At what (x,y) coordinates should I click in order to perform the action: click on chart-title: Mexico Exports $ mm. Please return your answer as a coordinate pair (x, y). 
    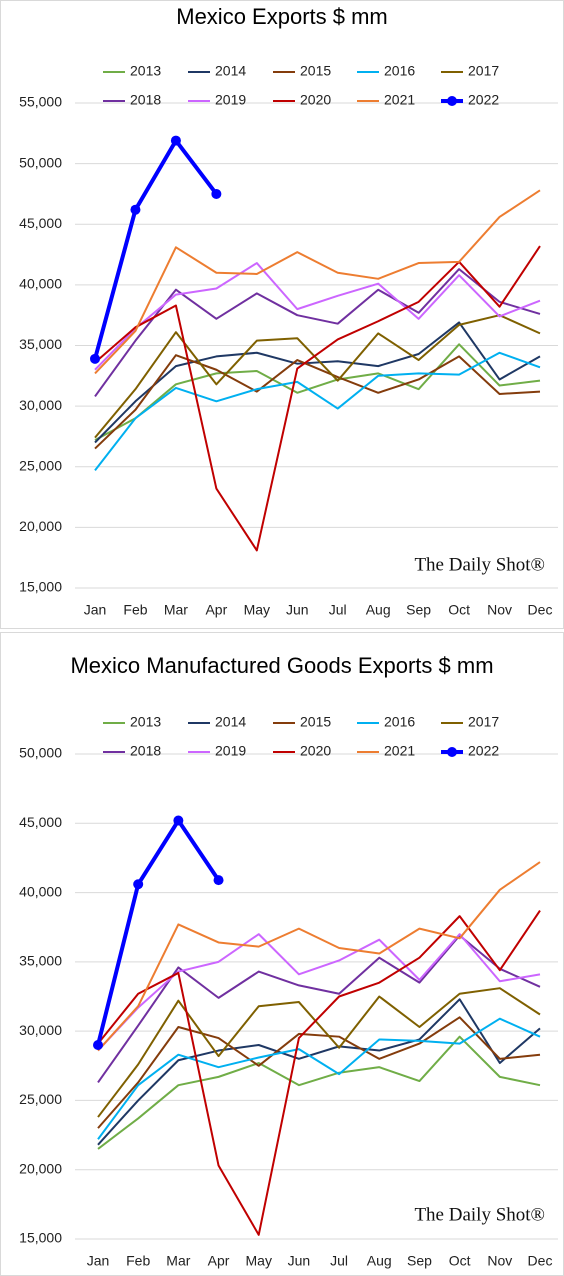
    Looking at the image, I should click on (282, 16).